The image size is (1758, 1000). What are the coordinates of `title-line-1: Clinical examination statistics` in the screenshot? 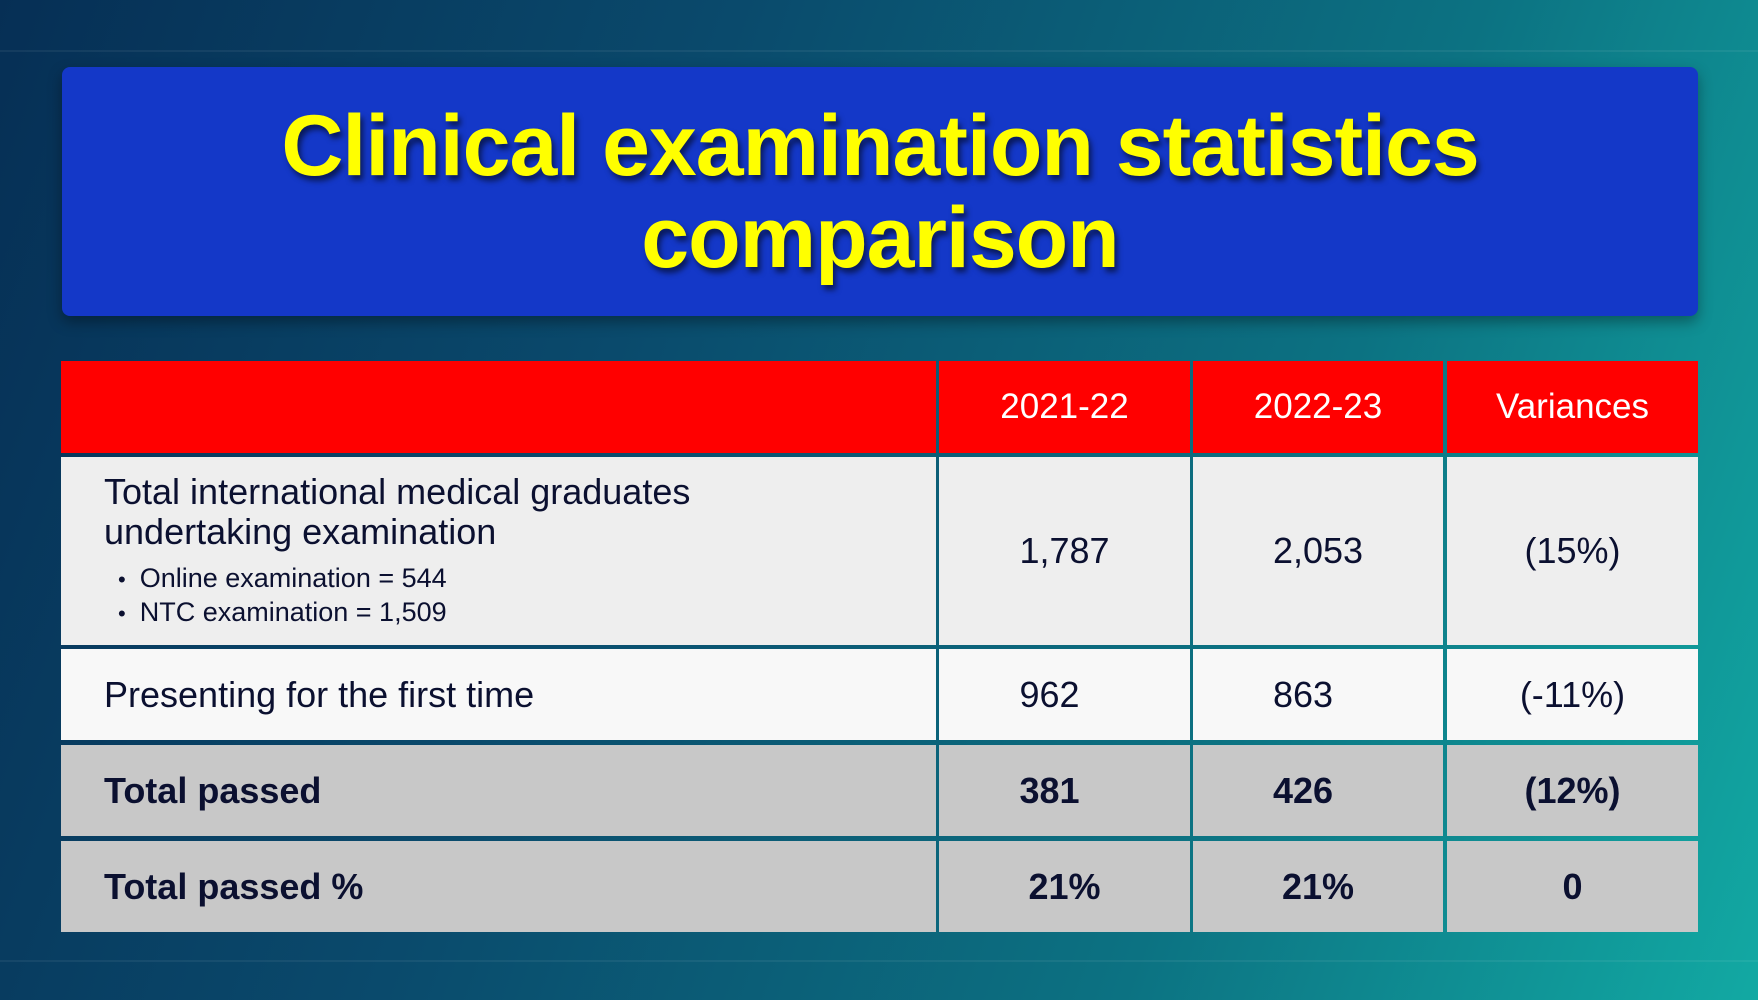 It's located at (880, 145).